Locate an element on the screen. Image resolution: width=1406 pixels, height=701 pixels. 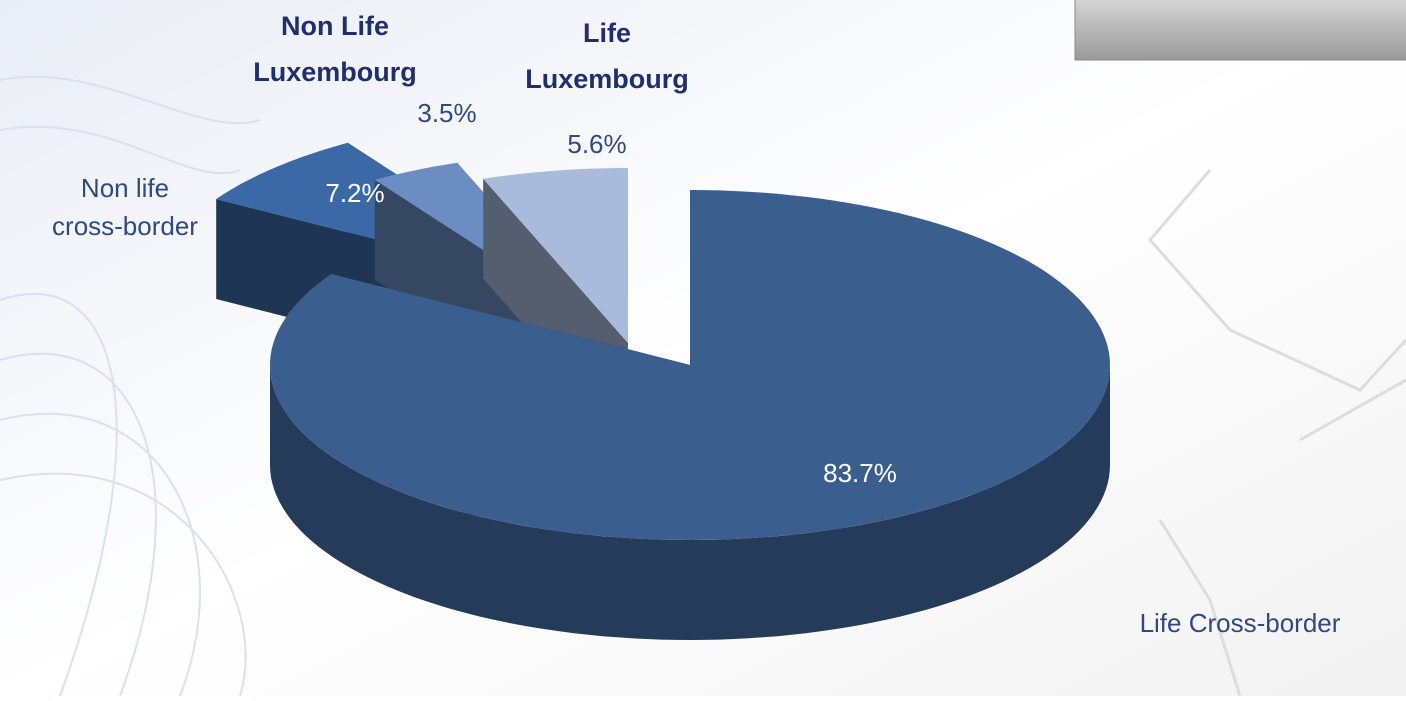
value-label: 3.5% is located at coordinates (446, 113).